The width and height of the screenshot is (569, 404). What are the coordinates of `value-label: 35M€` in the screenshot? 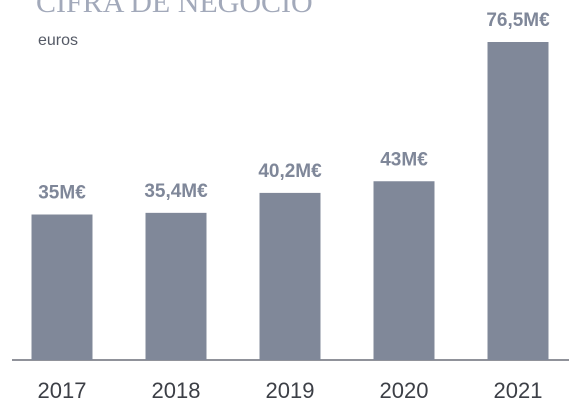 It's located at (62, 193).